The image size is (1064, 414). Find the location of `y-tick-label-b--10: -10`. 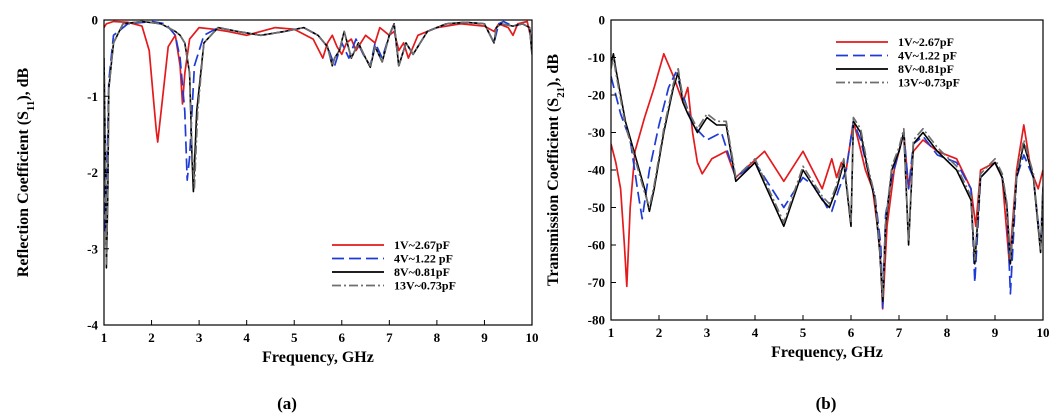

y-tick-label-b--10: -10 is located at coordinates (596, 57).